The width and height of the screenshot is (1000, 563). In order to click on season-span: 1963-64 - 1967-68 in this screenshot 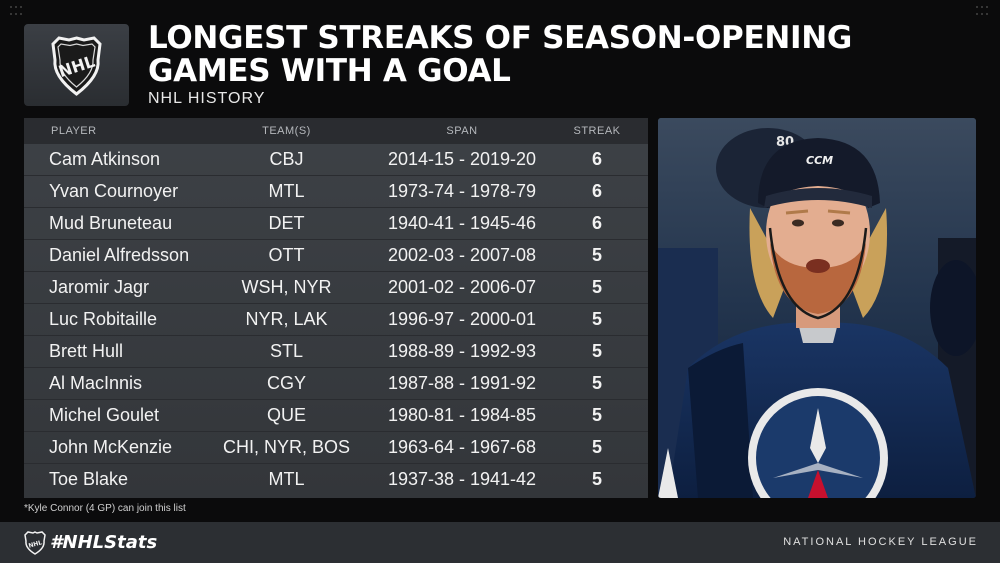, I will do `click(462, 447)`.